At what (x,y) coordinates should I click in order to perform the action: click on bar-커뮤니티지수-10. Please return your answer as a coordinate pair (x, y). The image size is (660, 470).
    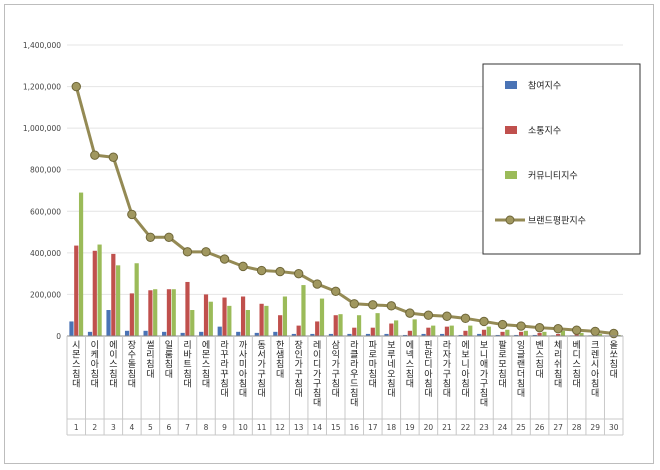
    Looking at the image, I should click on (247, 323).